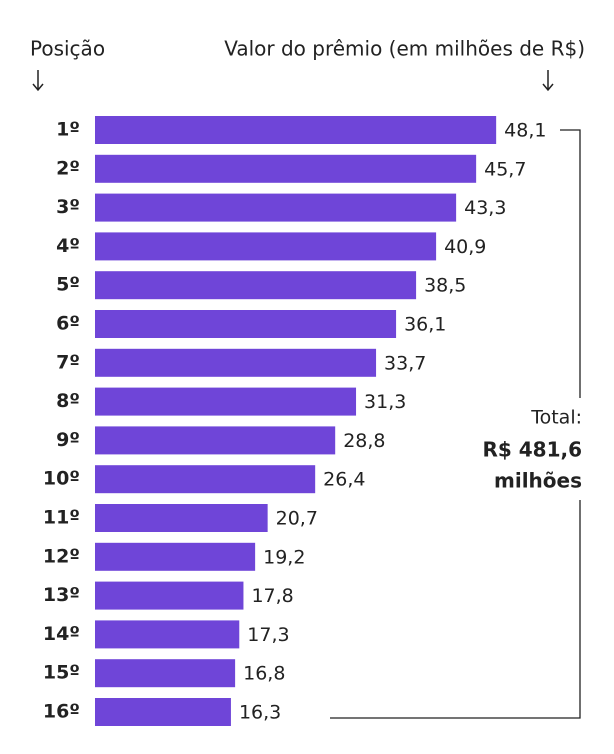  What do you see at coordinates (68, 324) in the screenshot?
I see `category-label: 6º` at bounding box center [68, 324].